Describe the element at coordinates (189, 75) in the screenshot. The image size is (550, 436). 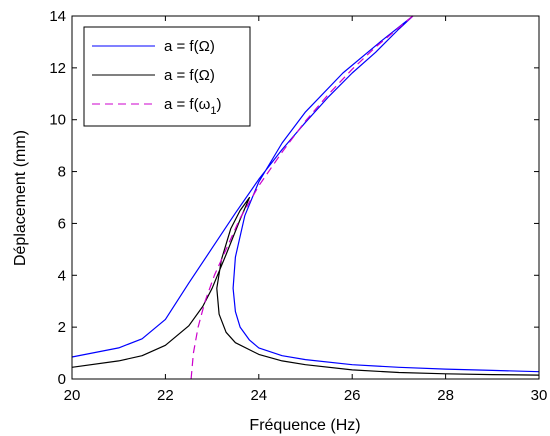
I see `legend-label-series-2: a = f(Ω)` at that location.